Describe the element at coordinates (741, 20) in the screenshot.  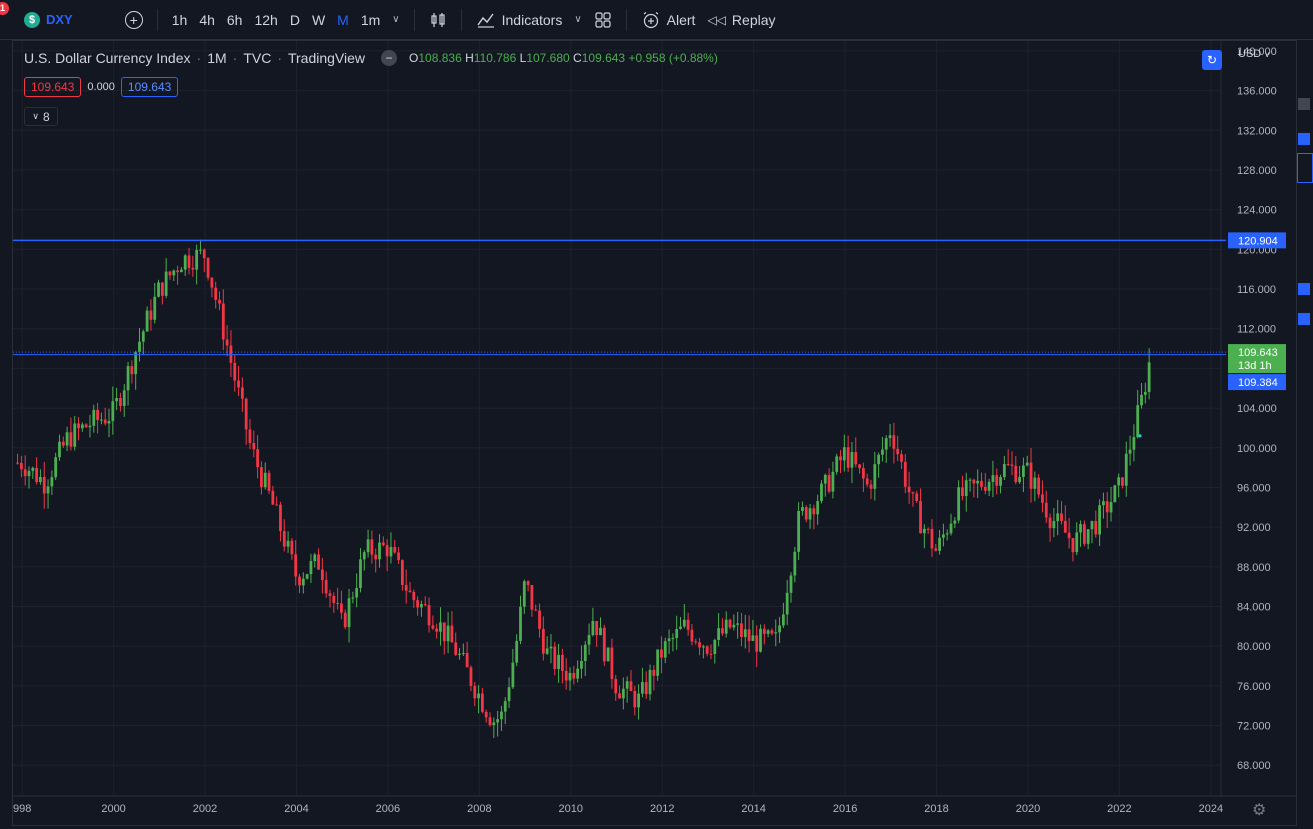
I see `replay-button: ◁◁ Replay` at that location.